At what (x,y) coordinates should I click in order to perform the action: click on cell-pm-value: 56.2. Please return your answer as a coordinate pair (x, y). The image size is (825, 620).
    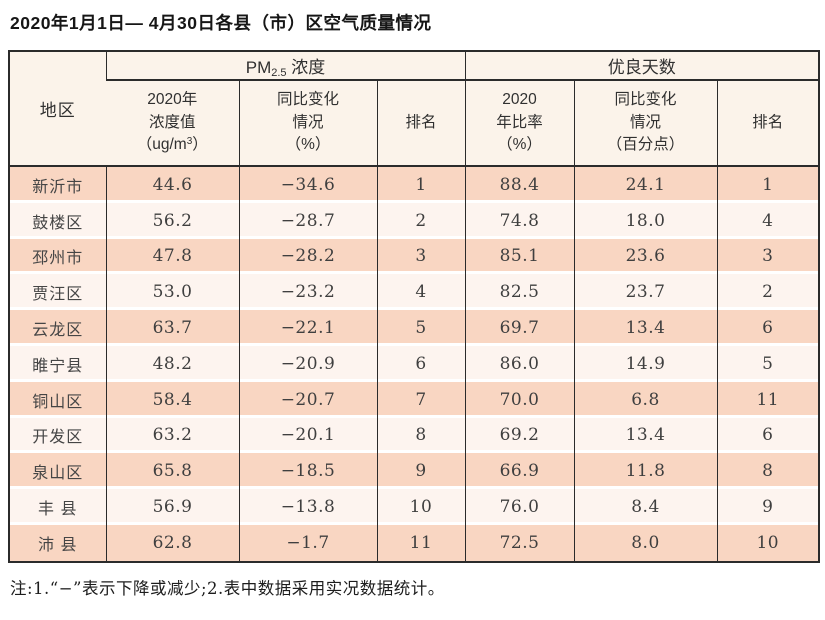
    Looking at the image, I should click on (172, 220).